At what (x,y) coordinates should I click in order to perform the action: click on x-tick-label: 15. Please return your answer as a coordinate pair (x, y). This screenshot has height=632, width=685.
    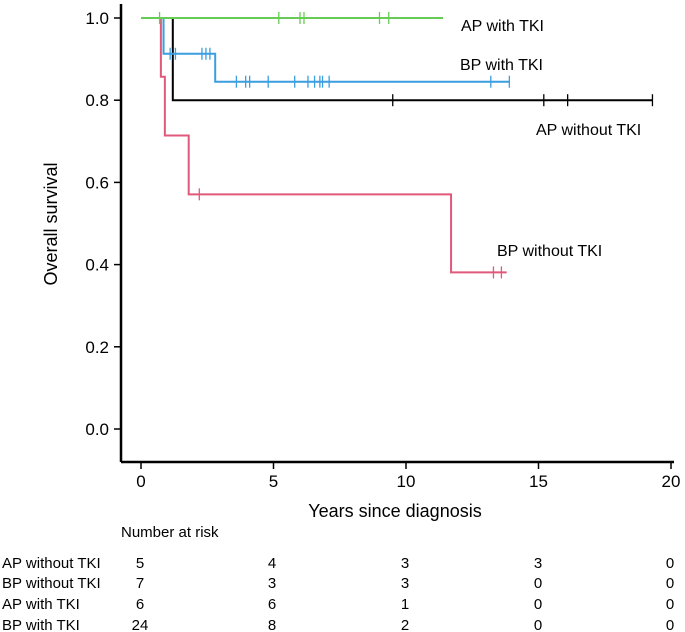
    Looking at the image, I should click on (538, 481).